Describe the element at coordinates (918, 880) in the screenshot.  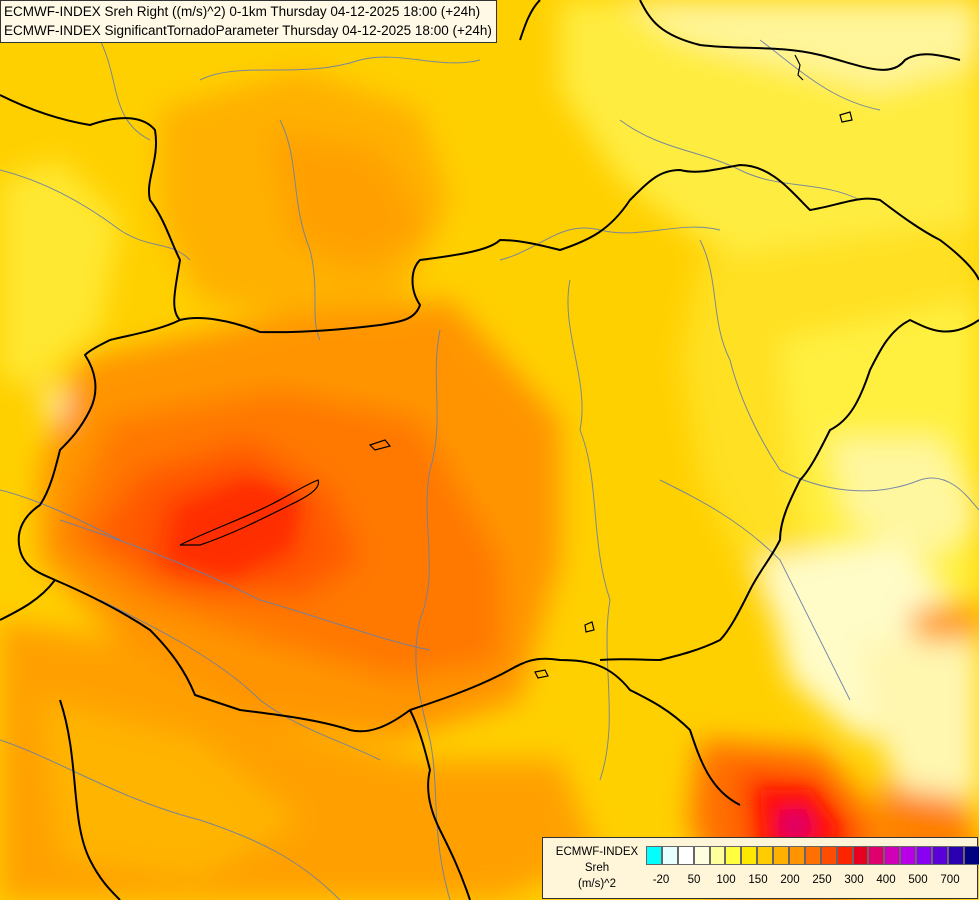
I see `legend-tick-label: 500` at that location.